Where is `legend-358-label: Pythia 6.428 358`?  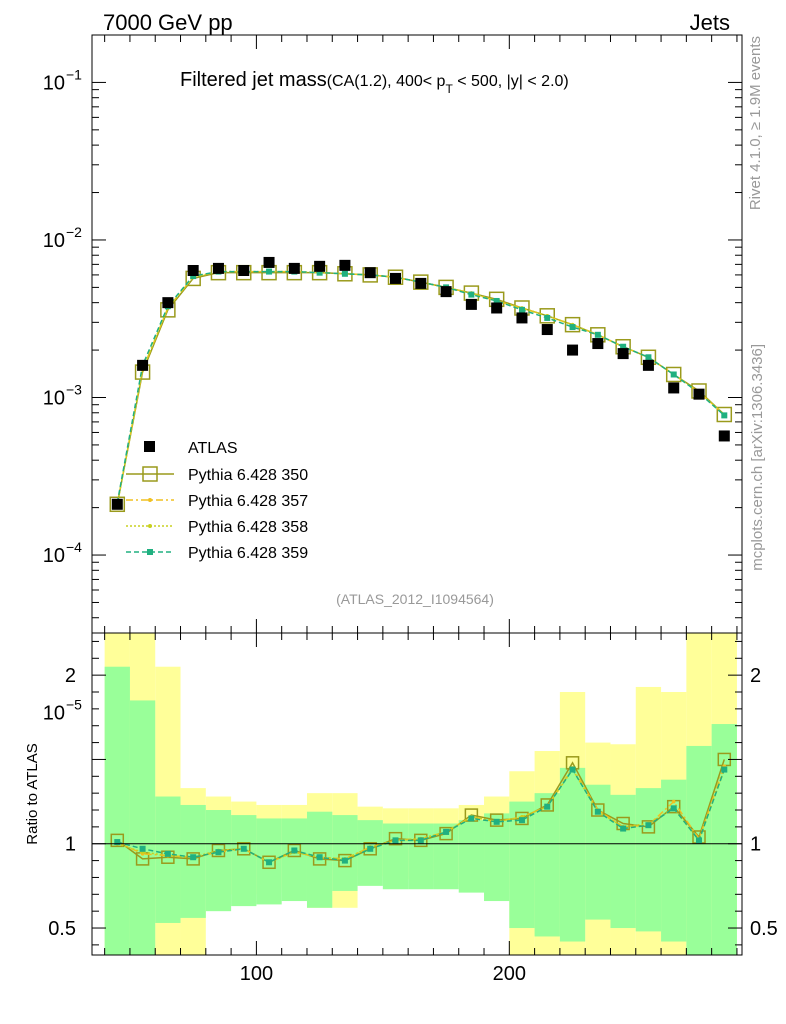 legend-358-label: Pythia 6.428 358 is located at coordinates (248, 527).